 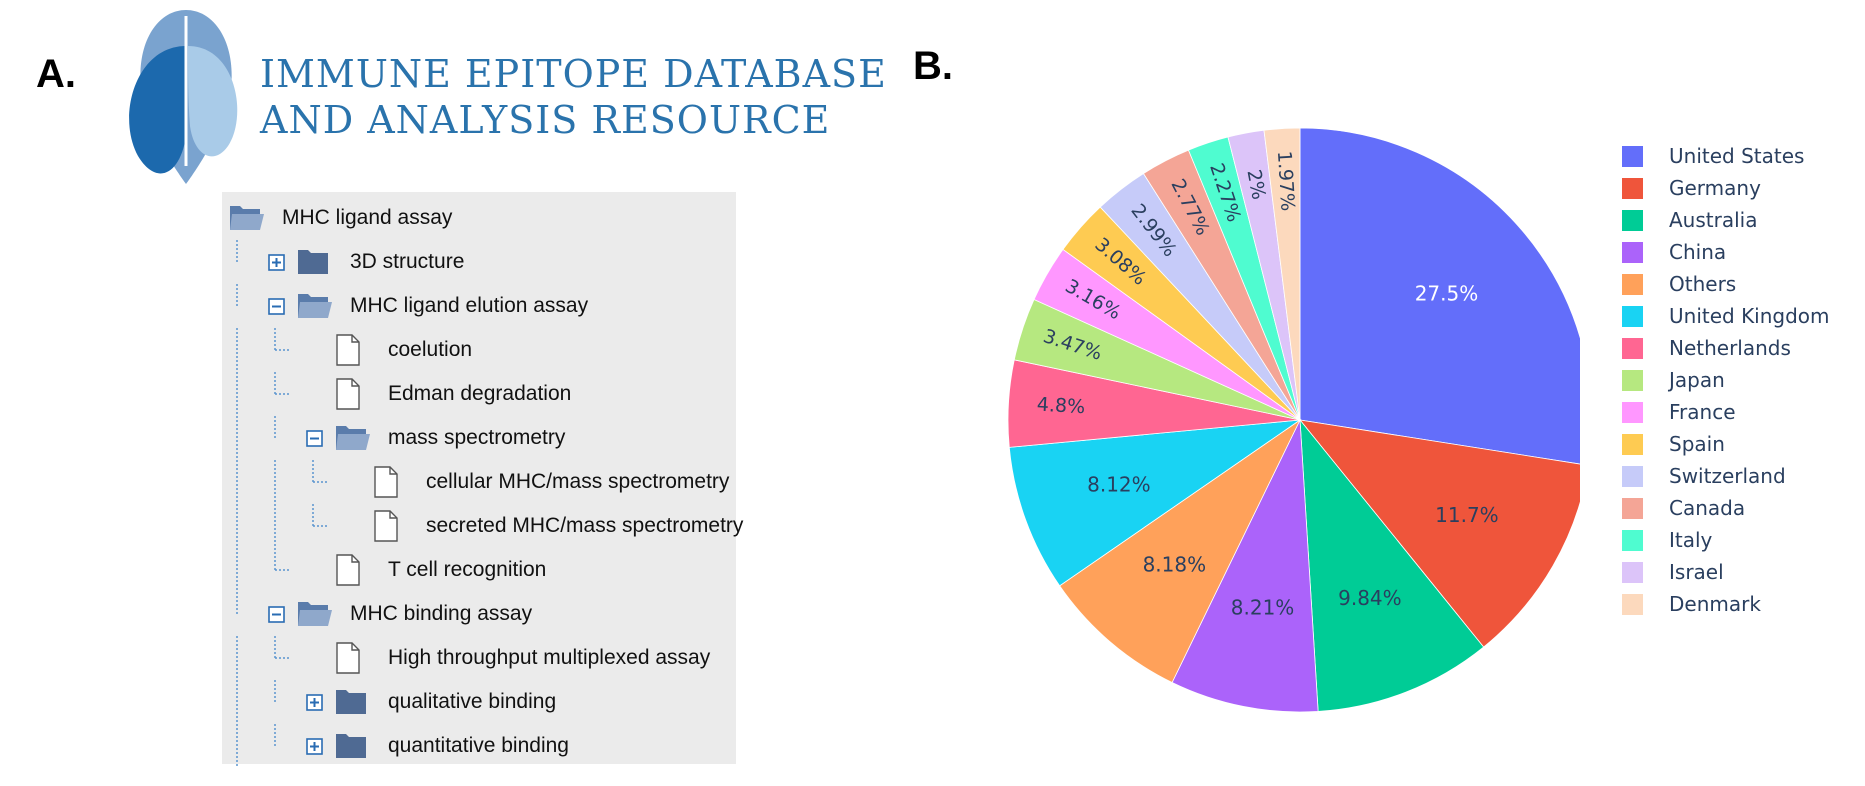 What do you see at coordinates (1737, 412) in the screenshot?
I see `legend-item: France` at bounding box center [1737, 412].